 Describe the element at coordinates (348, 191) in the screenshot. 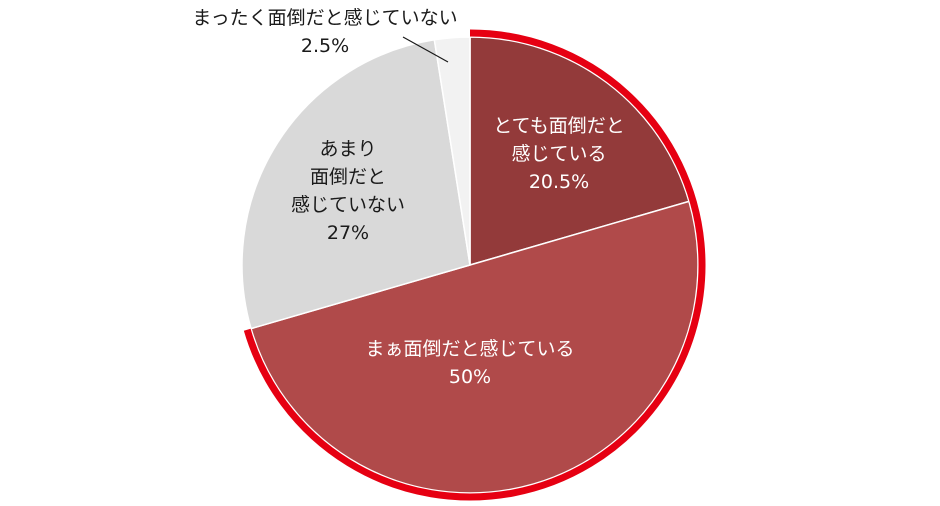

I see `slice-label: あまり面倒だと感じていない 27%` at that location.